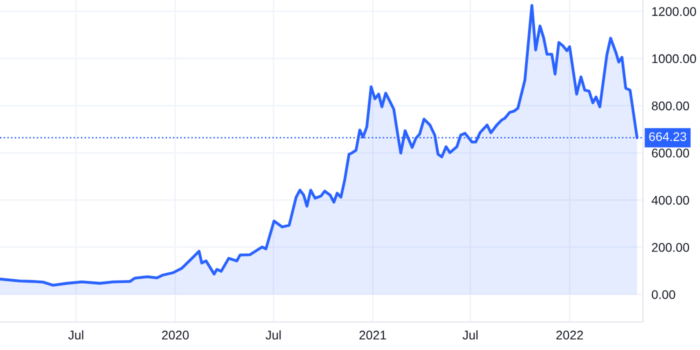 Image resolution: width=700 pixels, height=350 pixels. What do you see at coordinates (664, 295) in the screenshot?
I see `y-tick-label: 0.00` at bounding box center [664, 295].